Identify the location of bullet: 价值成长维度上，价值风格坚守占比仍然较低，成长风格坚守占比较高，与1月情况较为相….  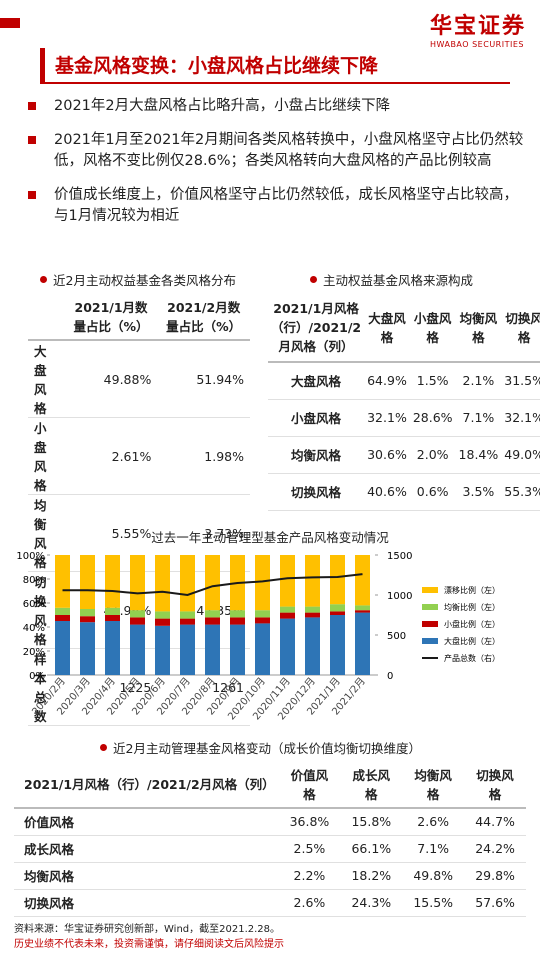
(278, 206).